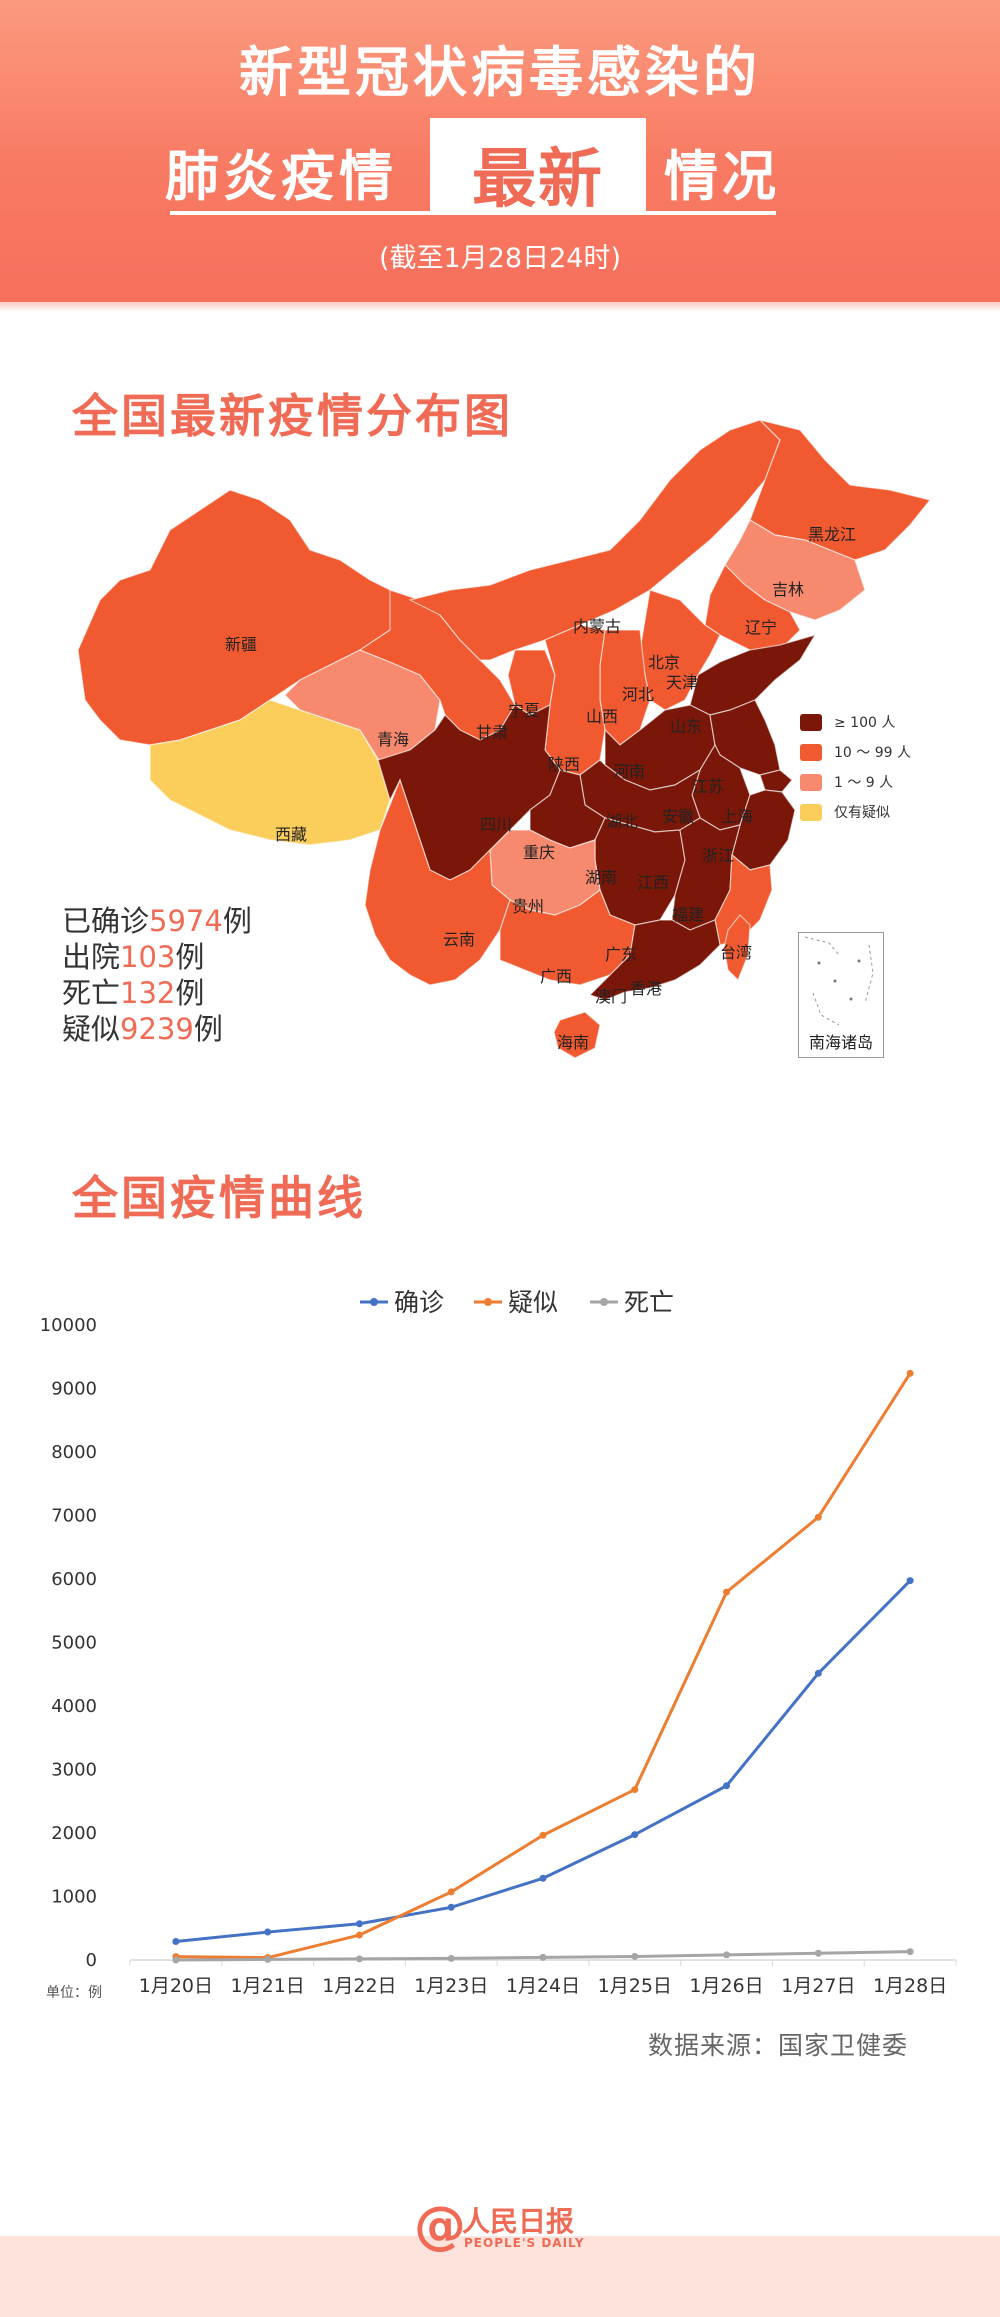  I want to click on label-qinghai: 青海, so click(393, 739).